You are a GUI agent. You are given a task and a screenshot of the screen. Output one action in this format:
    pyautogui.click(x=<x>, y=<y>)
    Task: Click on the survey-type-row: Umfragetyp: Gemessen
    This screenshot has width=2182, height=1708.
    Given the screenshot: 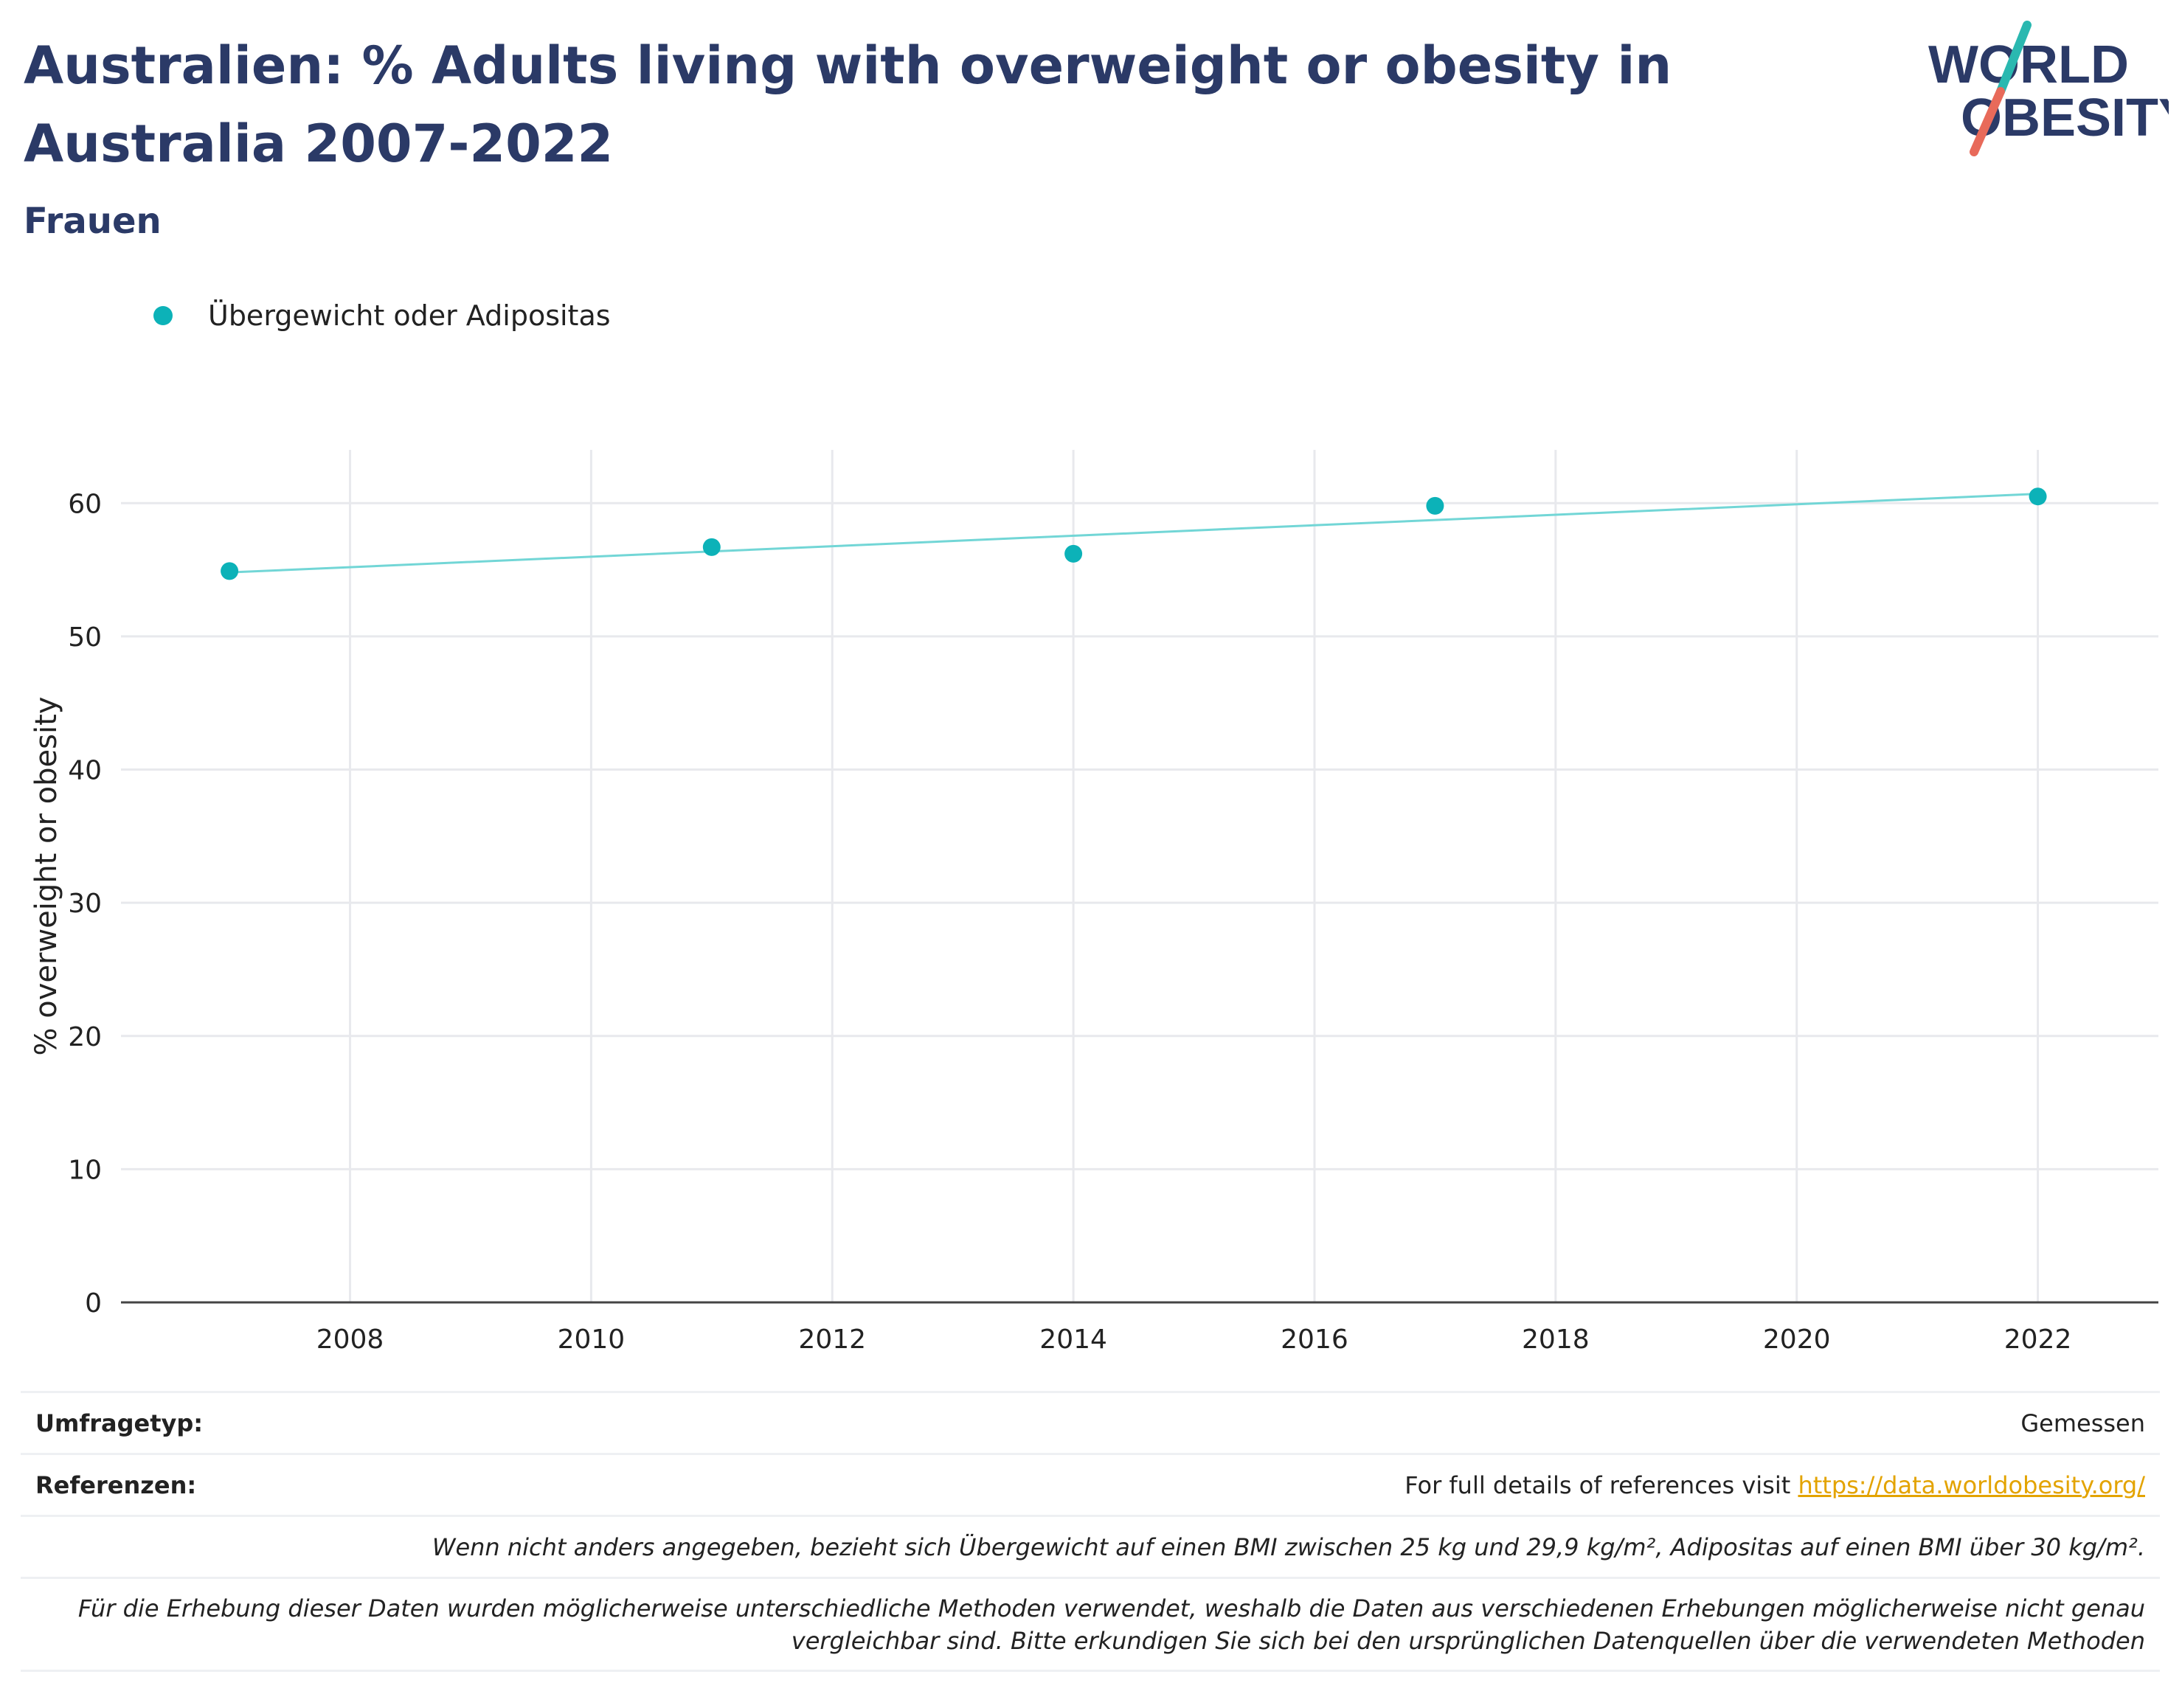 What is the action you would take?
    pyautogui.click(x=1090, y=1422)
    